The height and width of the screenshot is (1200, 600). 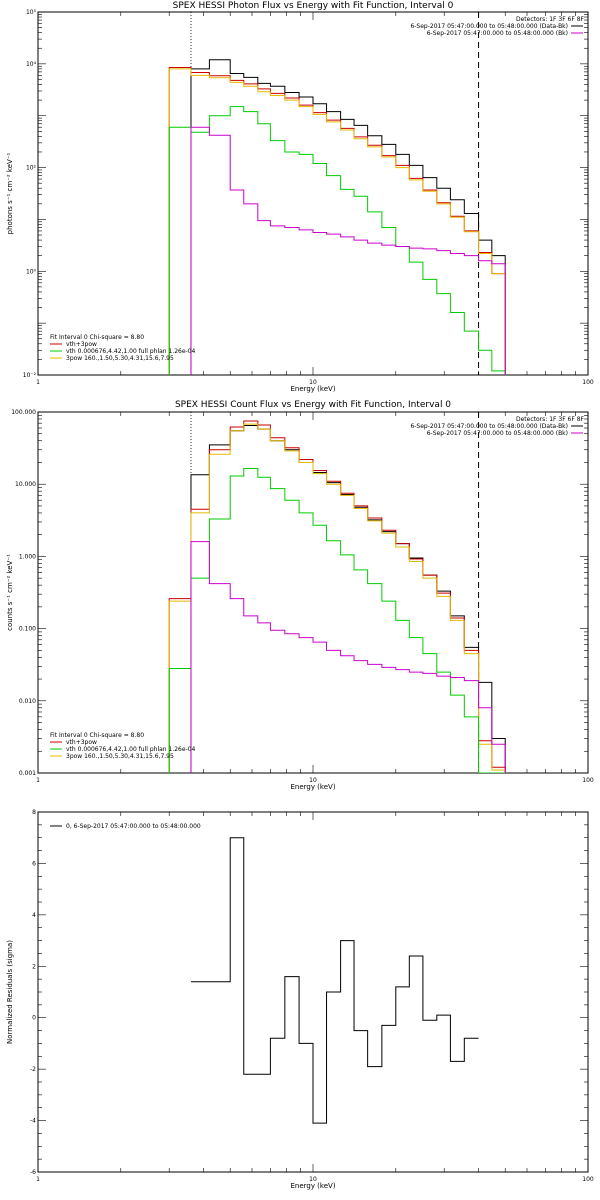 What do you see at coordinates (33, 1172) in the screenshot?
I see `y-tick-label: -6` at bounding box center [33, 1172].